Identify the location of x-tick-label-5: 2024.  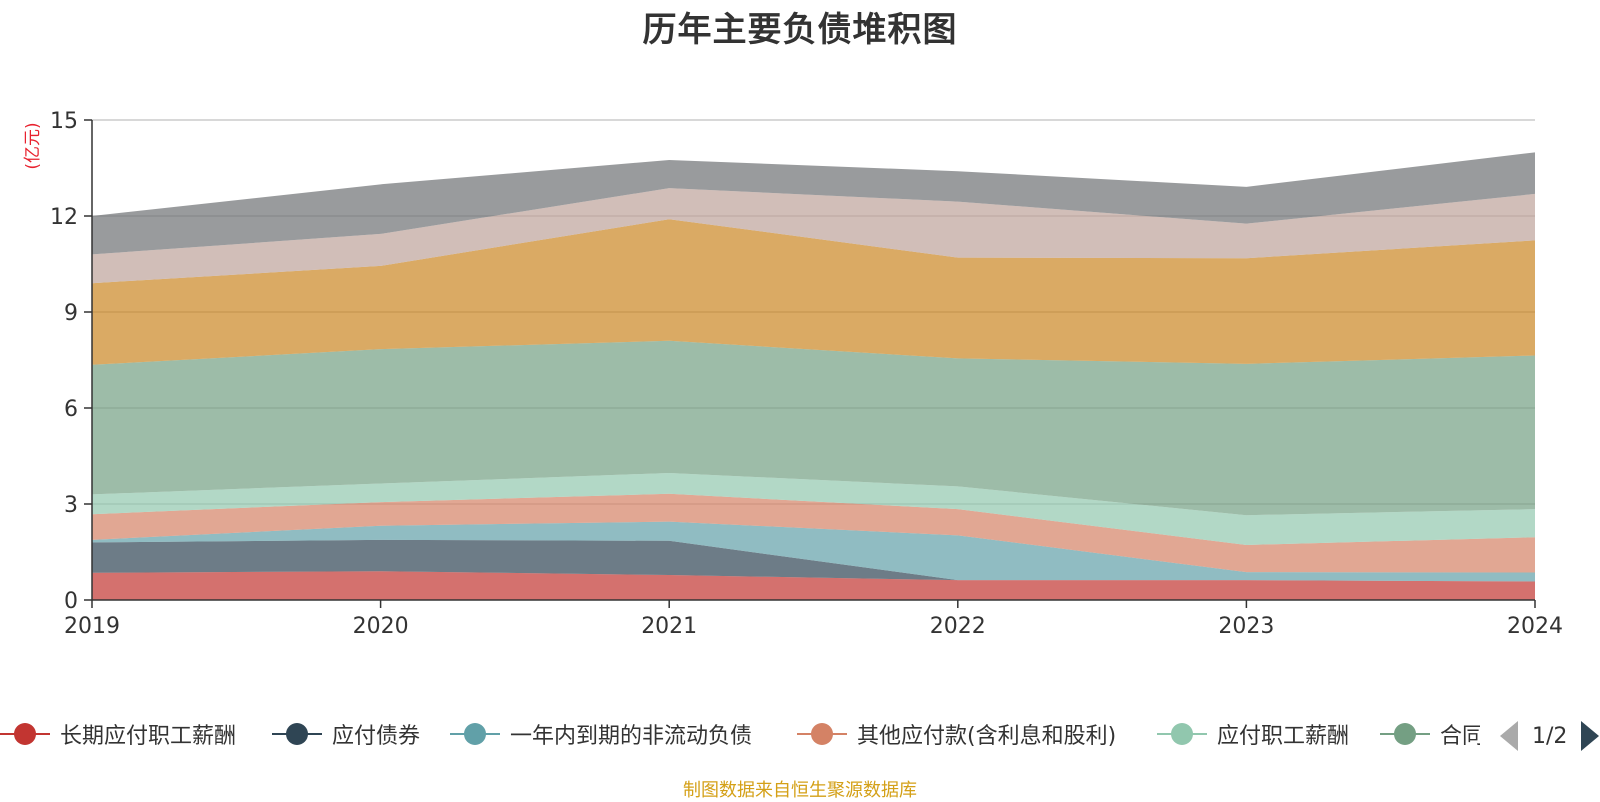
(1535, 626).